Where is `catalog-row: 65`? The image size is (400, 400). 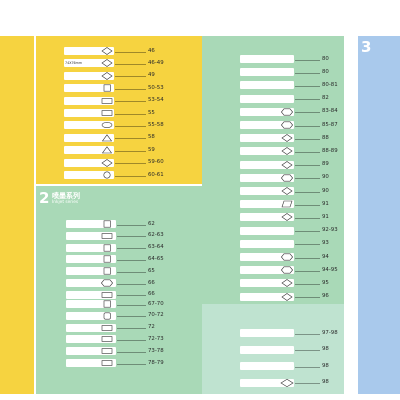
catalog-row: 65 is located at coordinates (101, 271).